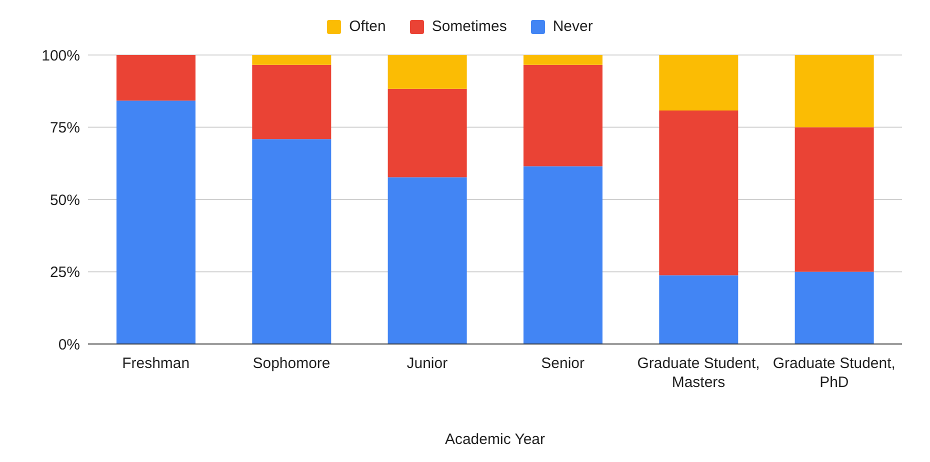 The height and width of the screenshot is (462, 930). Describe the element at coordinates (495, 439) in the screenshot. I see `x-axis-title: Academic Year` at that location.